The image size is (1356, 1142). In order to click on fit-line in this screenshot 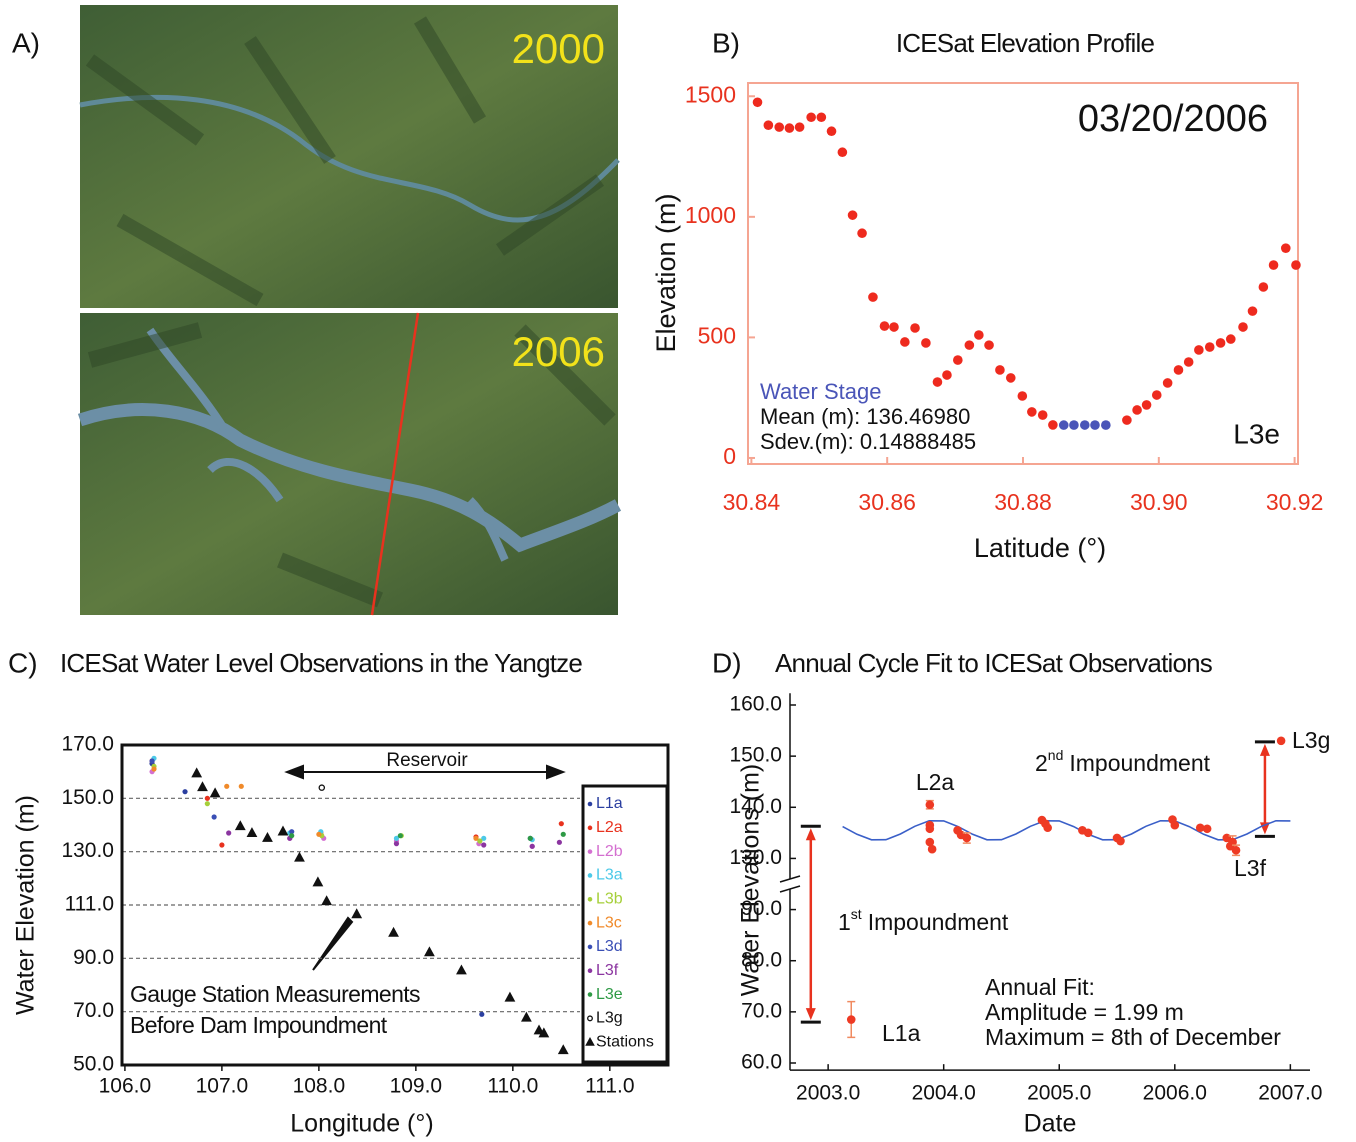, I will do `click(1066, 830)`.